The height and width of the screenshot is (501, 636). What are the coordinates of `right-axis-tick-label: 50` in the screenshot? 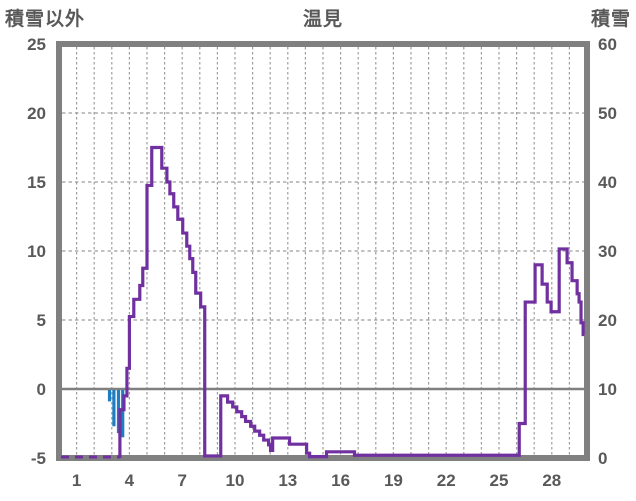 It's located at (607, 113).